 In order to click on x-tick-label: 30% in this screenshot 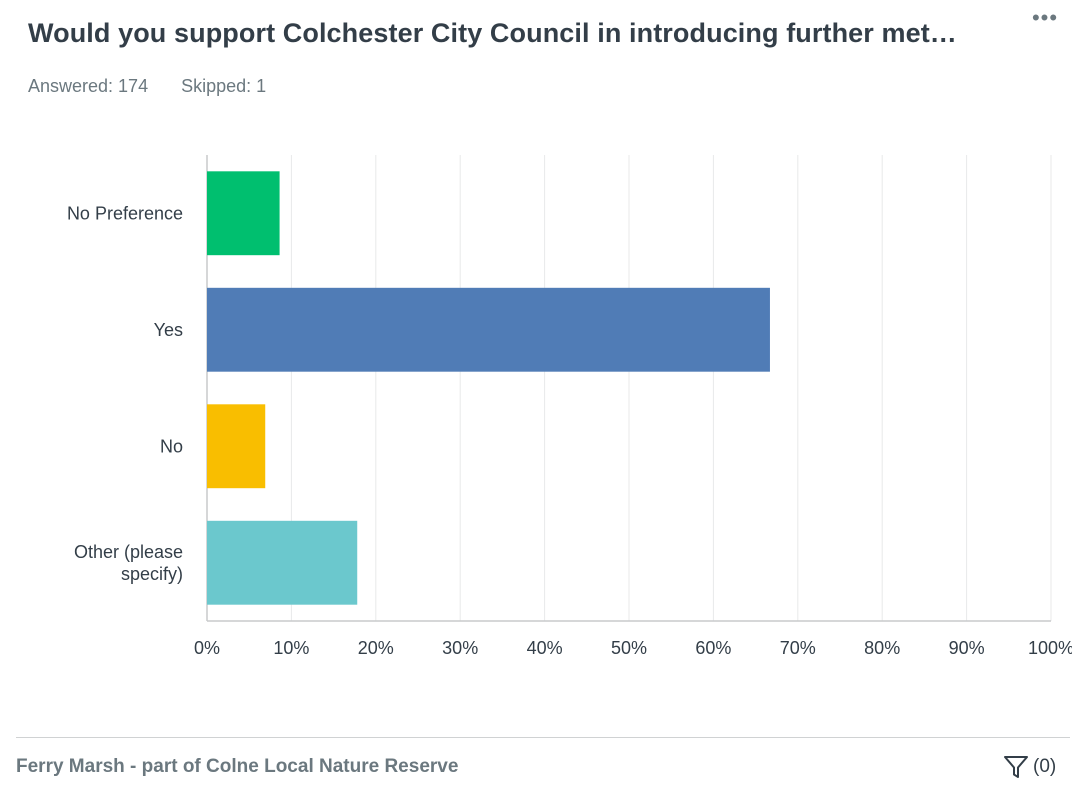, I will do `click(460, 648)`.